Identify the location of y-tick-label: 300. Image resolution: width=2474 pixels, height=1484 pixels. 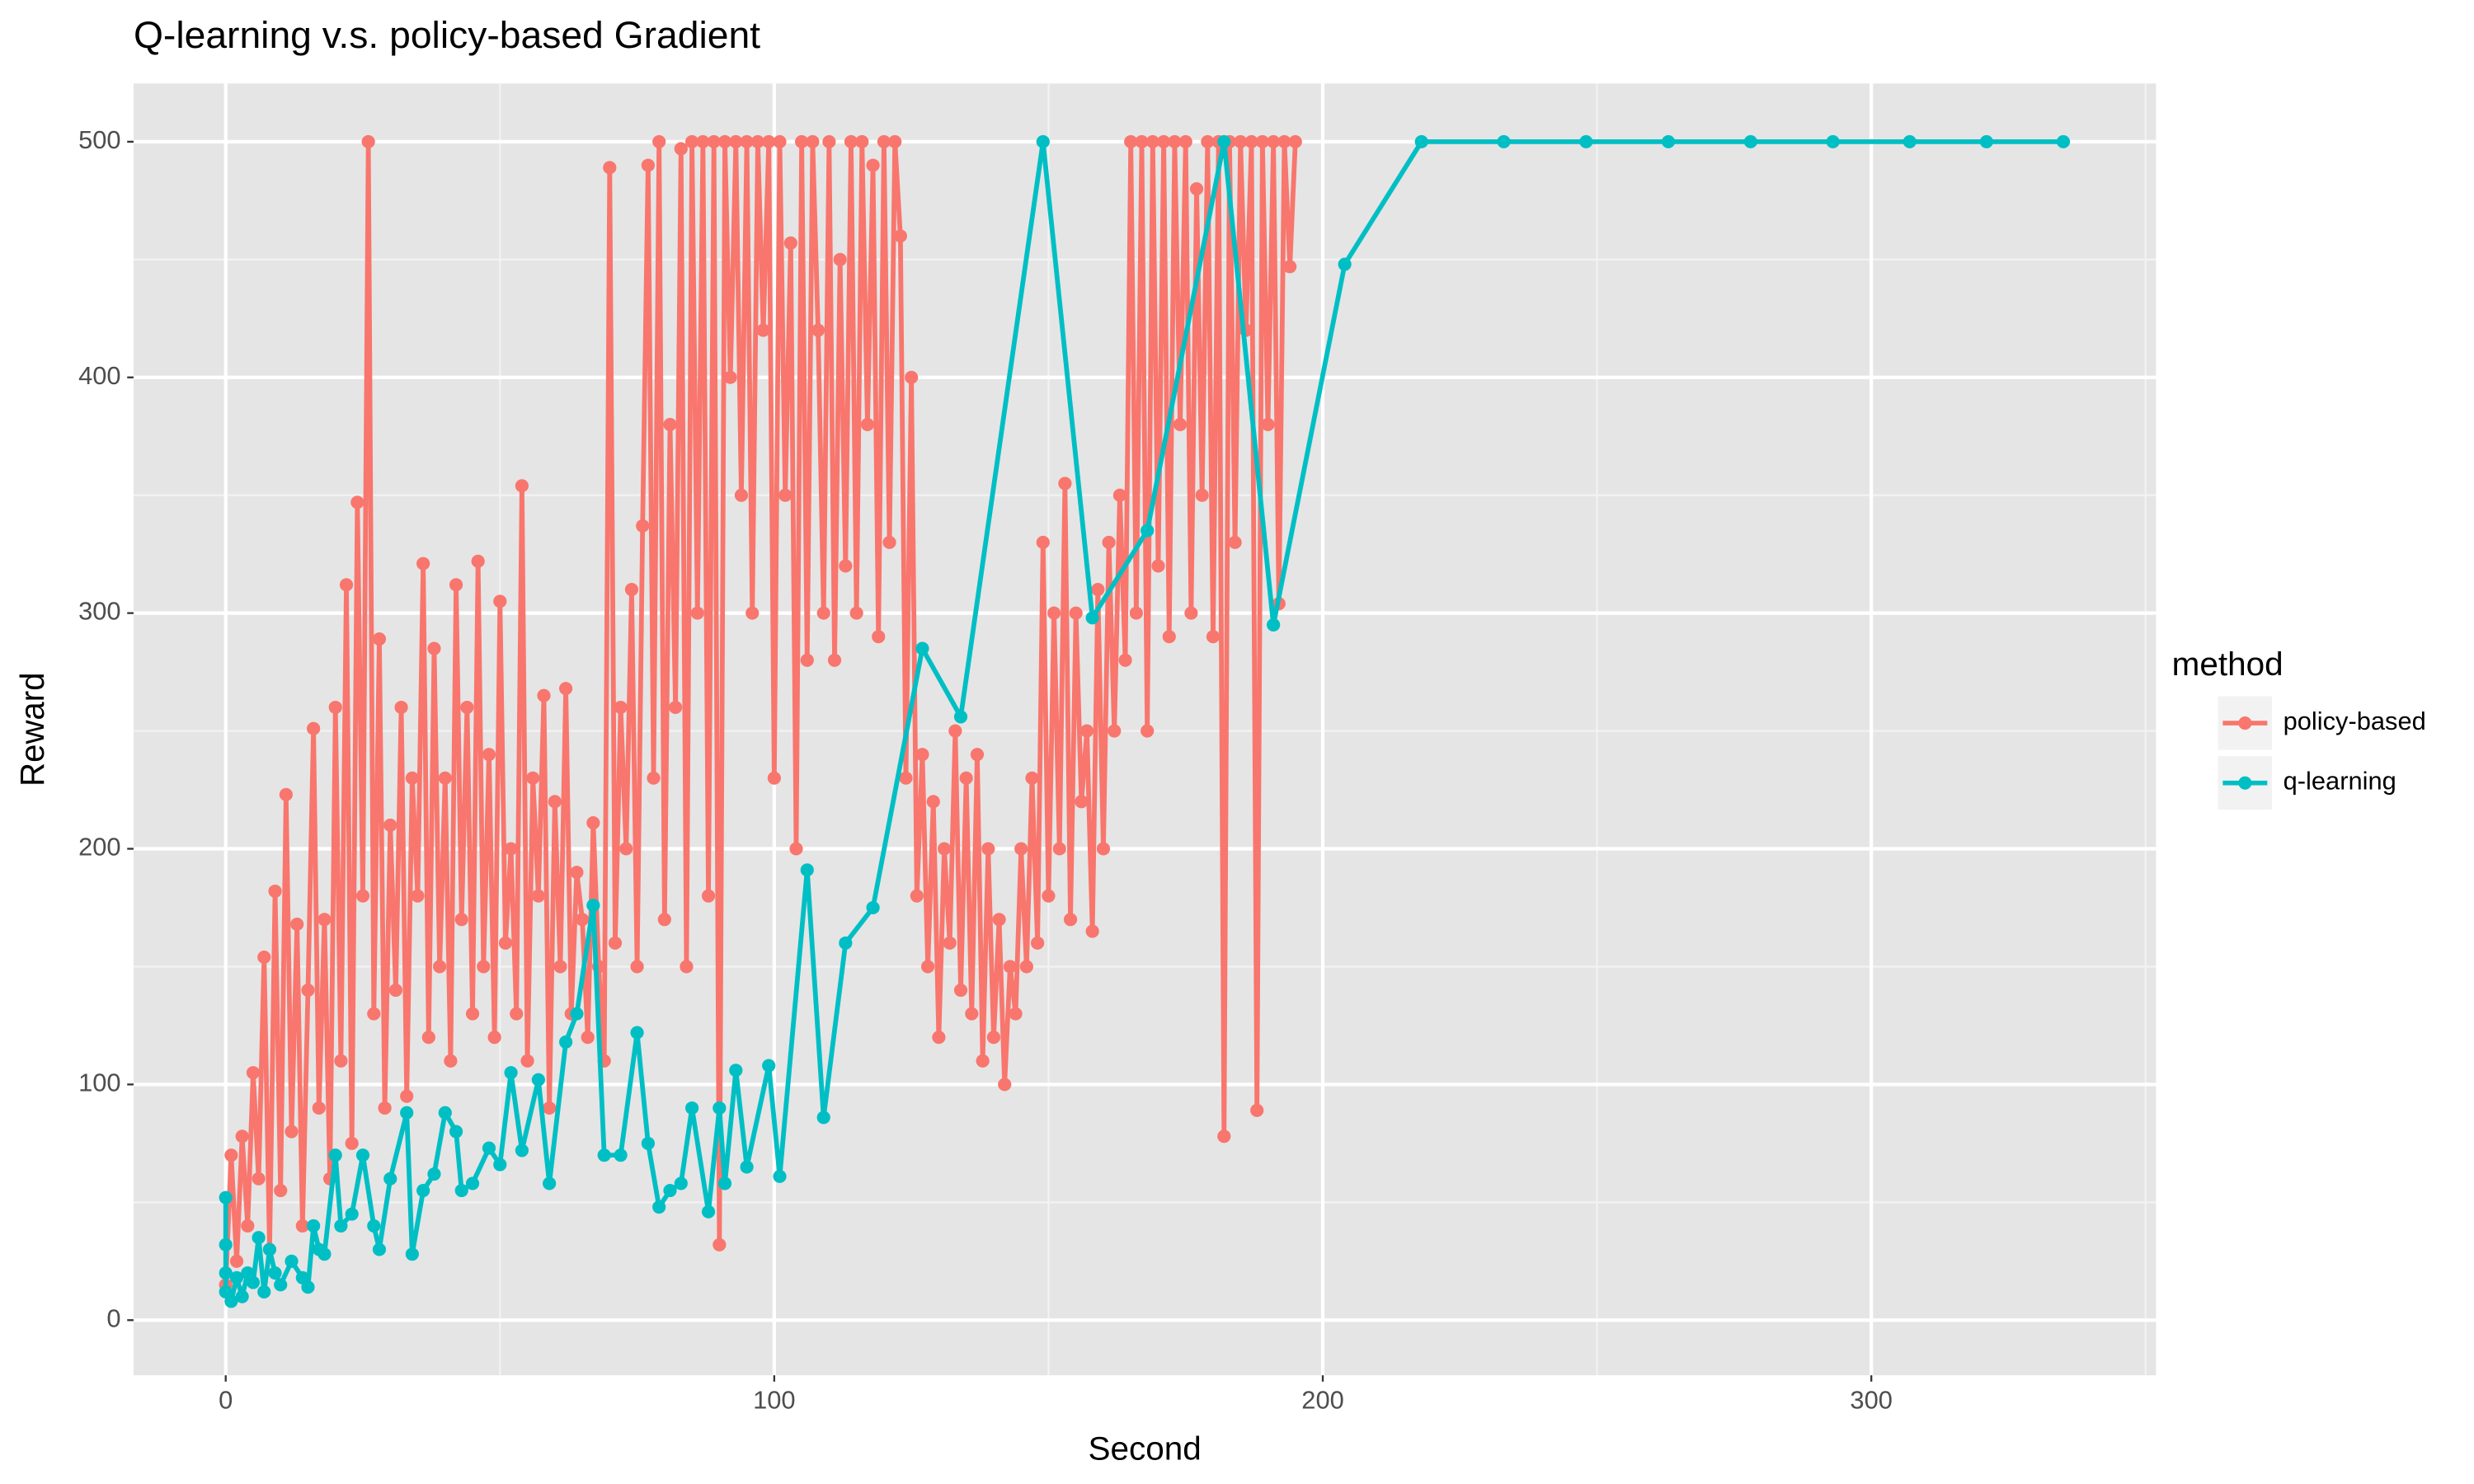
(99, 611).